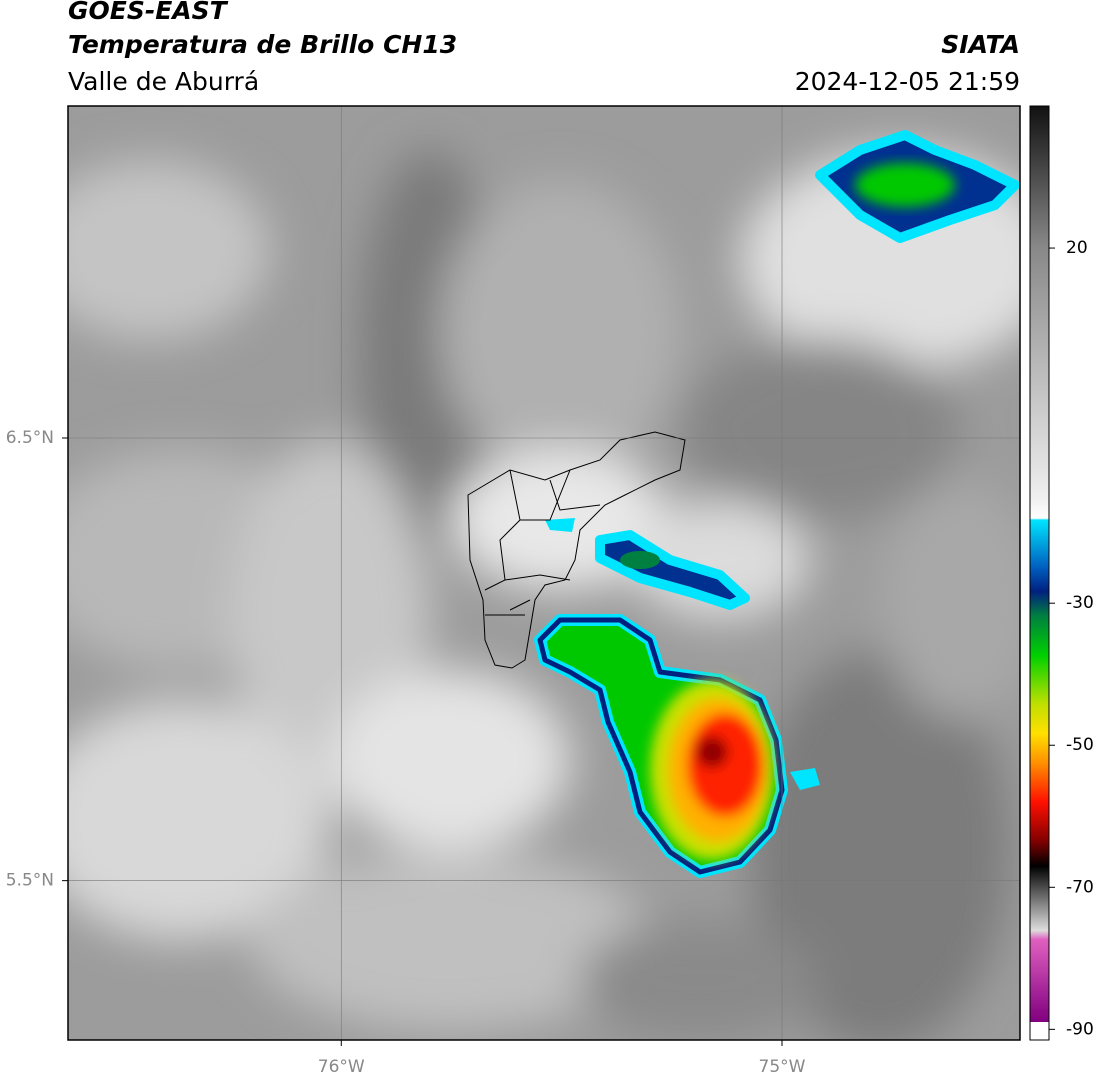 The width and height of the screenshot is (1094, 1078). I want to click on colorbar-tick-label: 20, so click(1077, 248).